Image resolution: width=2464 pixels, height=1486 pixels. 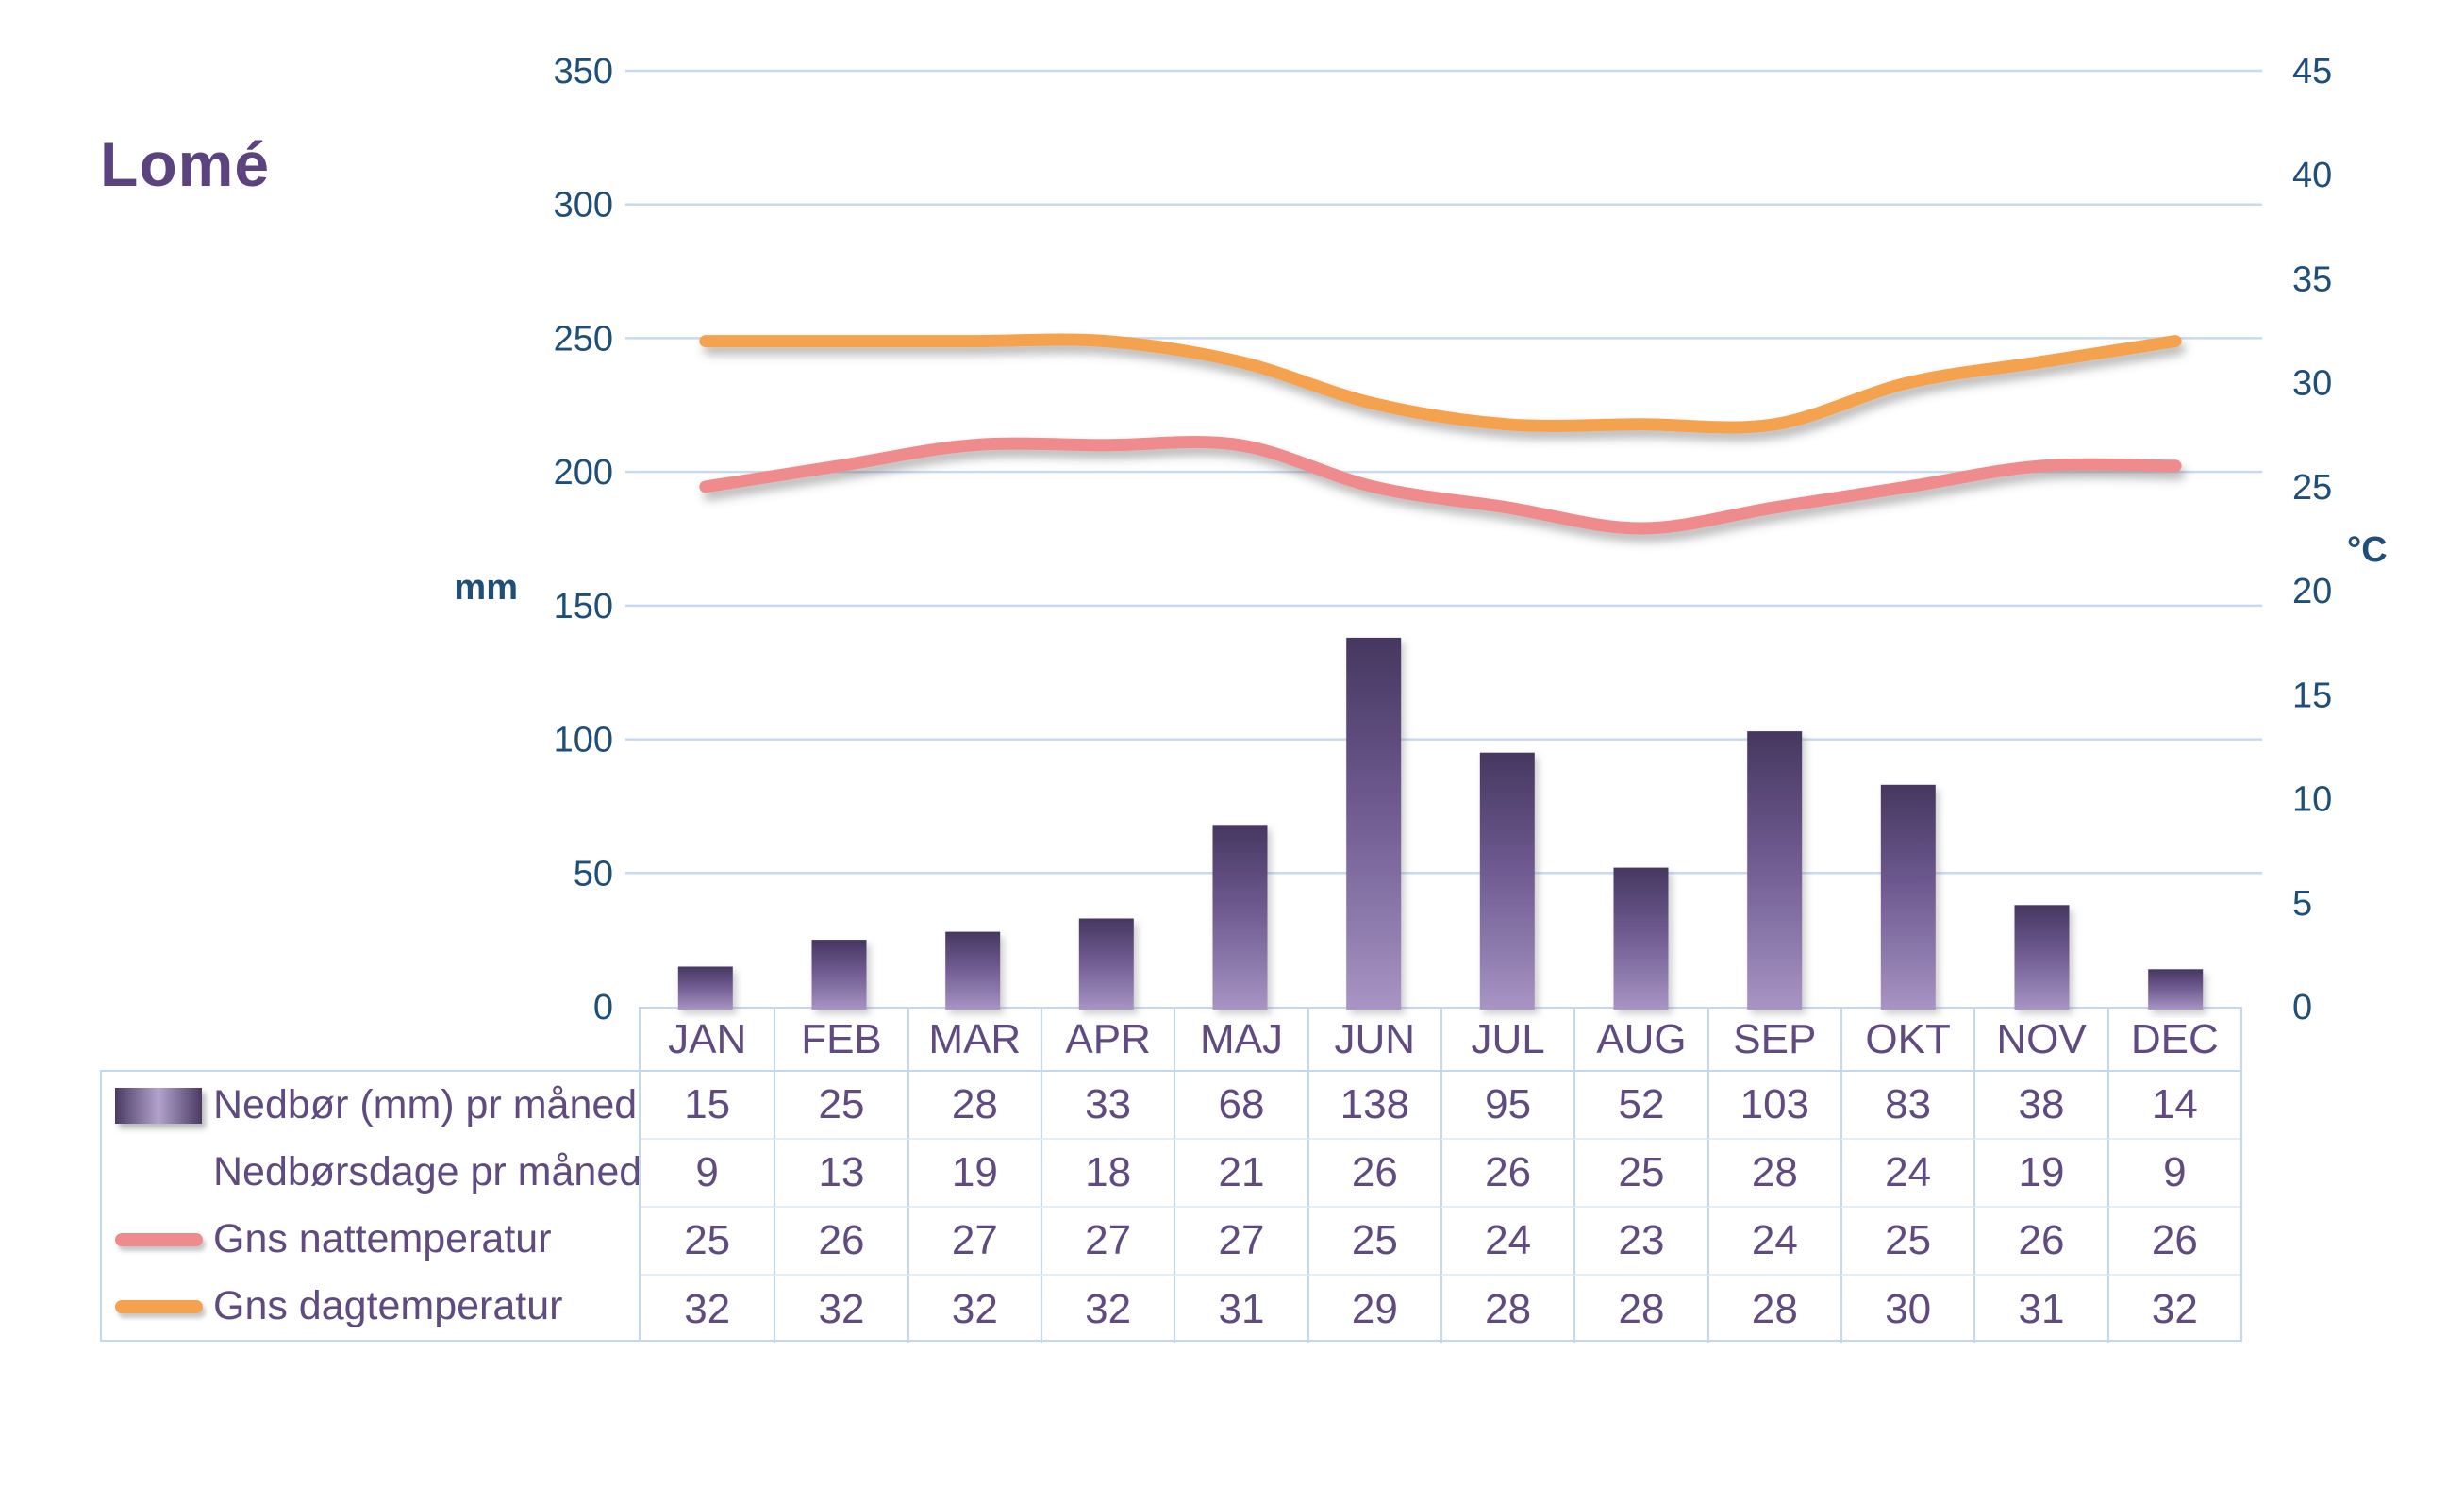 I want to click on svg-text: 300, so click(x=584, y=206).